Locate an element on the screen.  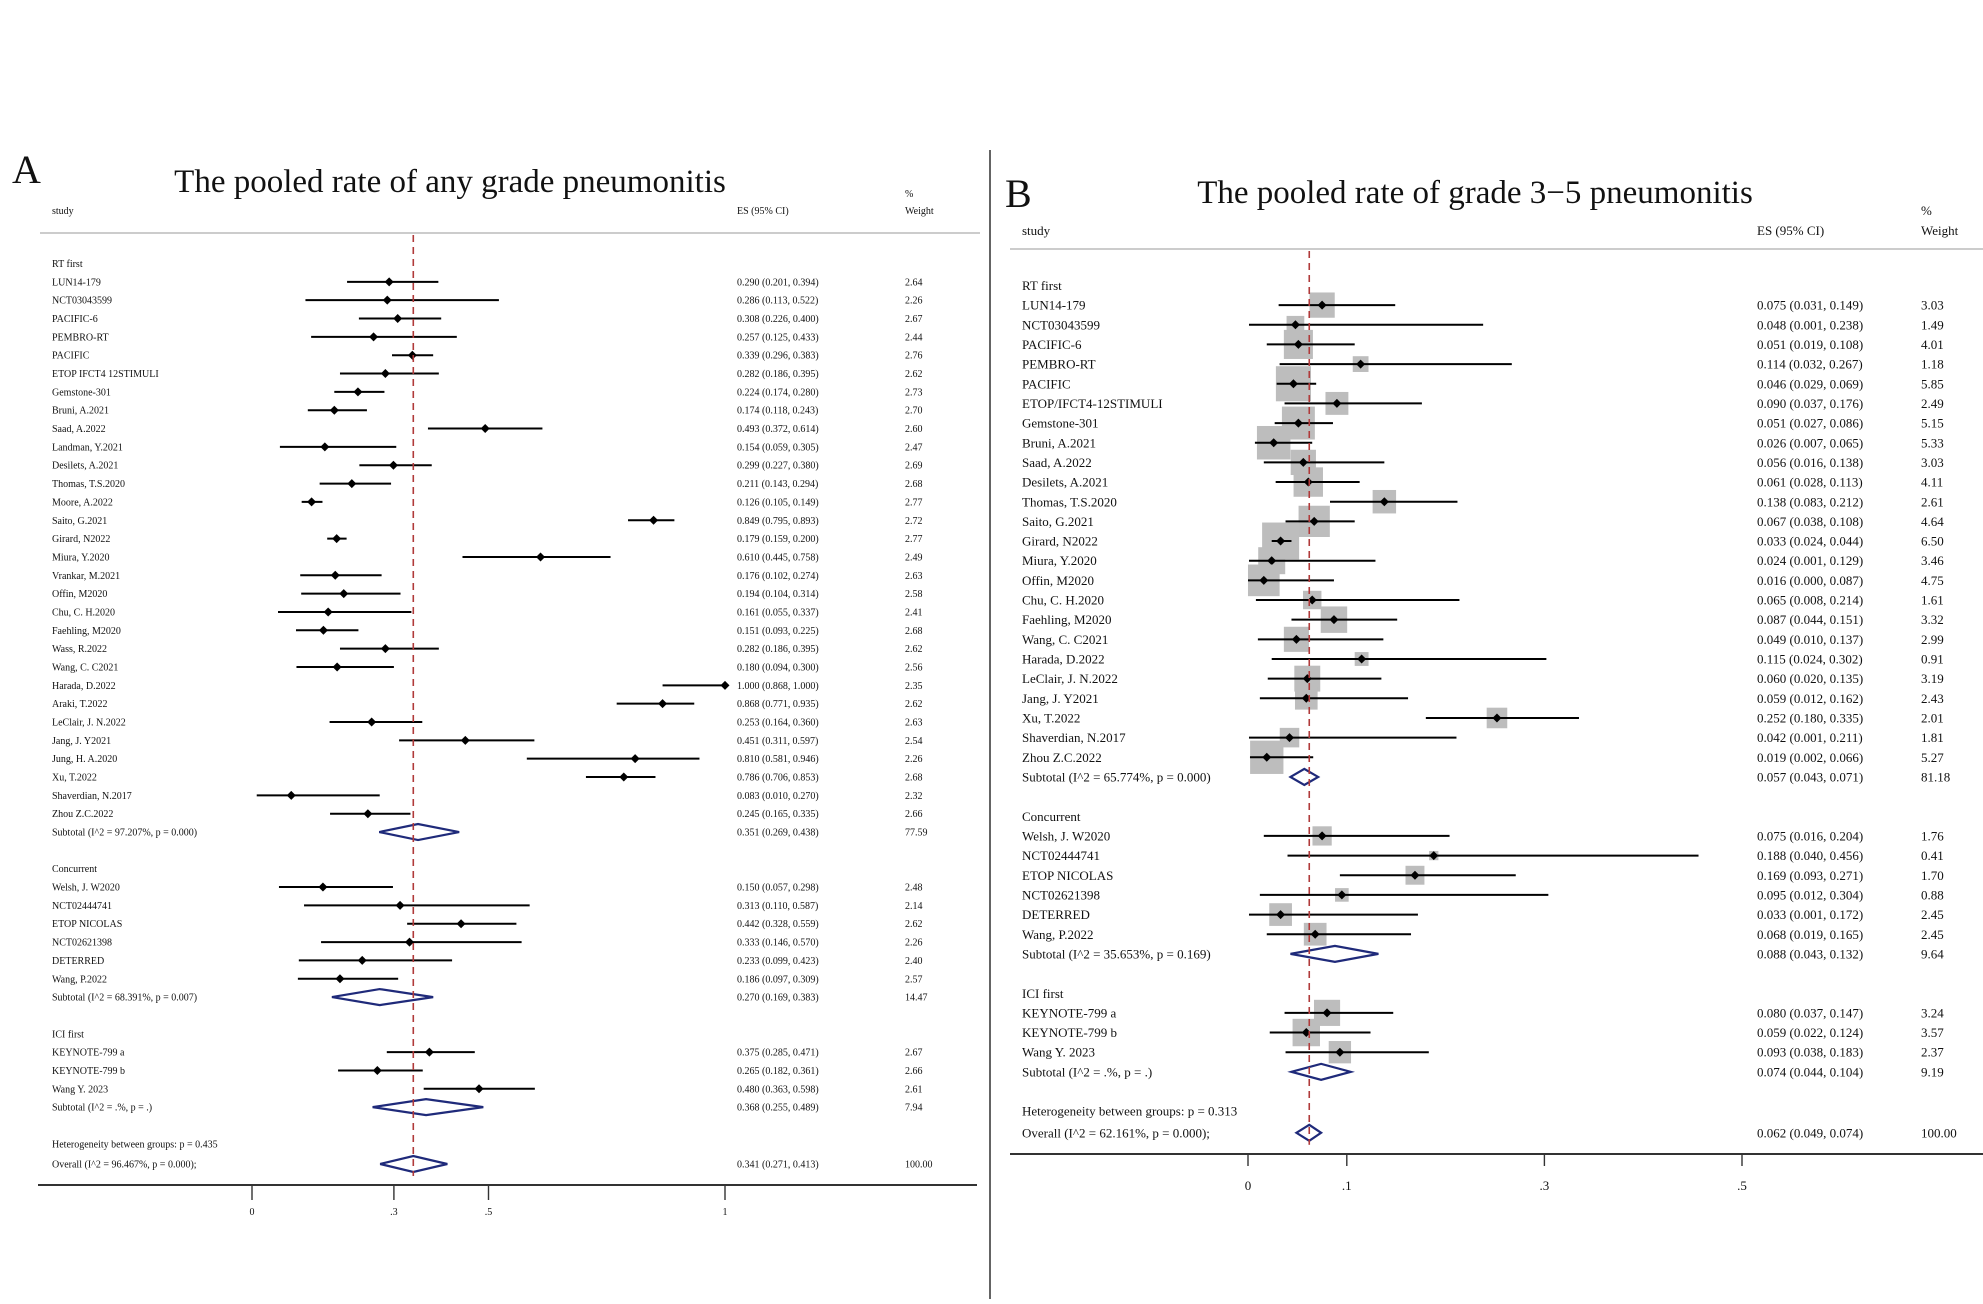
study-weight: 2.43 is located at coordinates (1932, 698).